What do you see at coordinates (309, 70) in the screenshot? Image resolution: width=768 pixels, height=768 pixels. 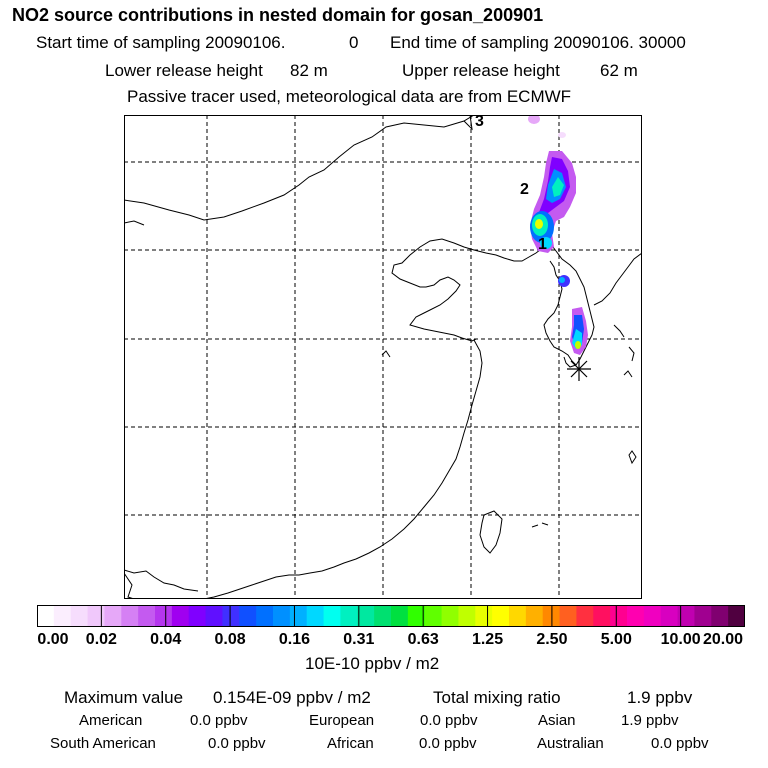 I see `lower-height-value: 82 m` at bounding box center [309, 70].